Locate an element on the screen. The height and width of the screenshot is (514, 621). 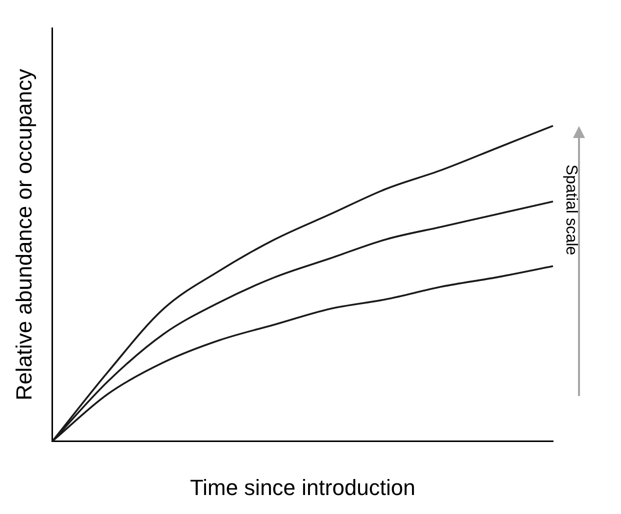
x-axis-title: Time since introduction is located at coordinates (303, 487).